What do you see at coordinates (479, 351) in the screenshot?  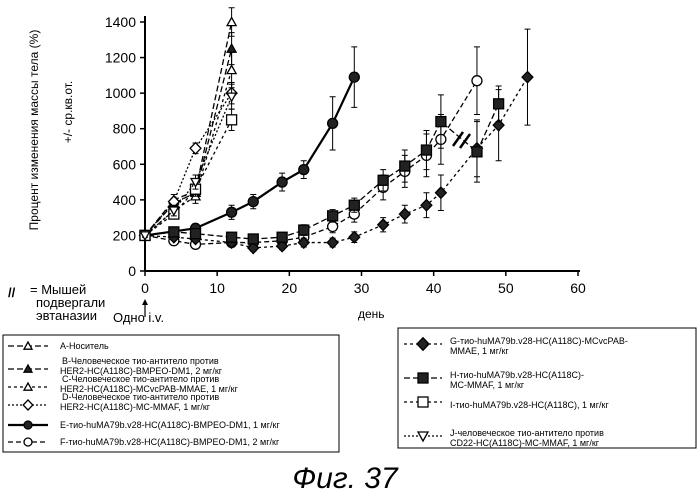 I see `legend-label: MMAE, 1 мг/кг` at bounding box center [479, 351].